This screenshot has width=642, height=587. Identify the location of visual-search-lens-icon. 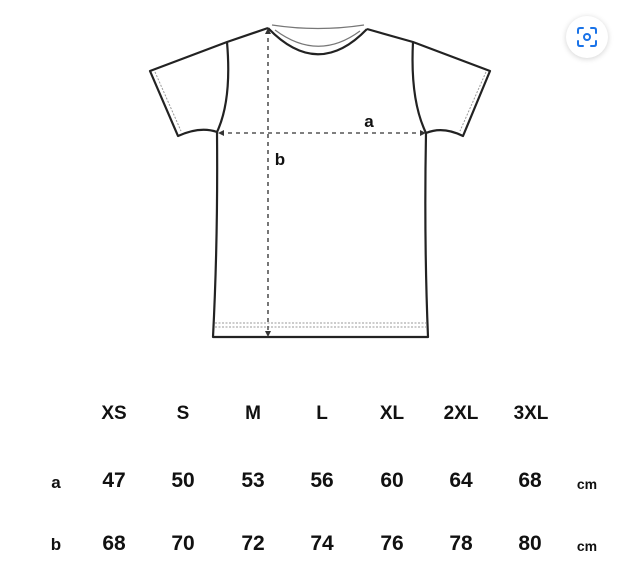
(587, 37).